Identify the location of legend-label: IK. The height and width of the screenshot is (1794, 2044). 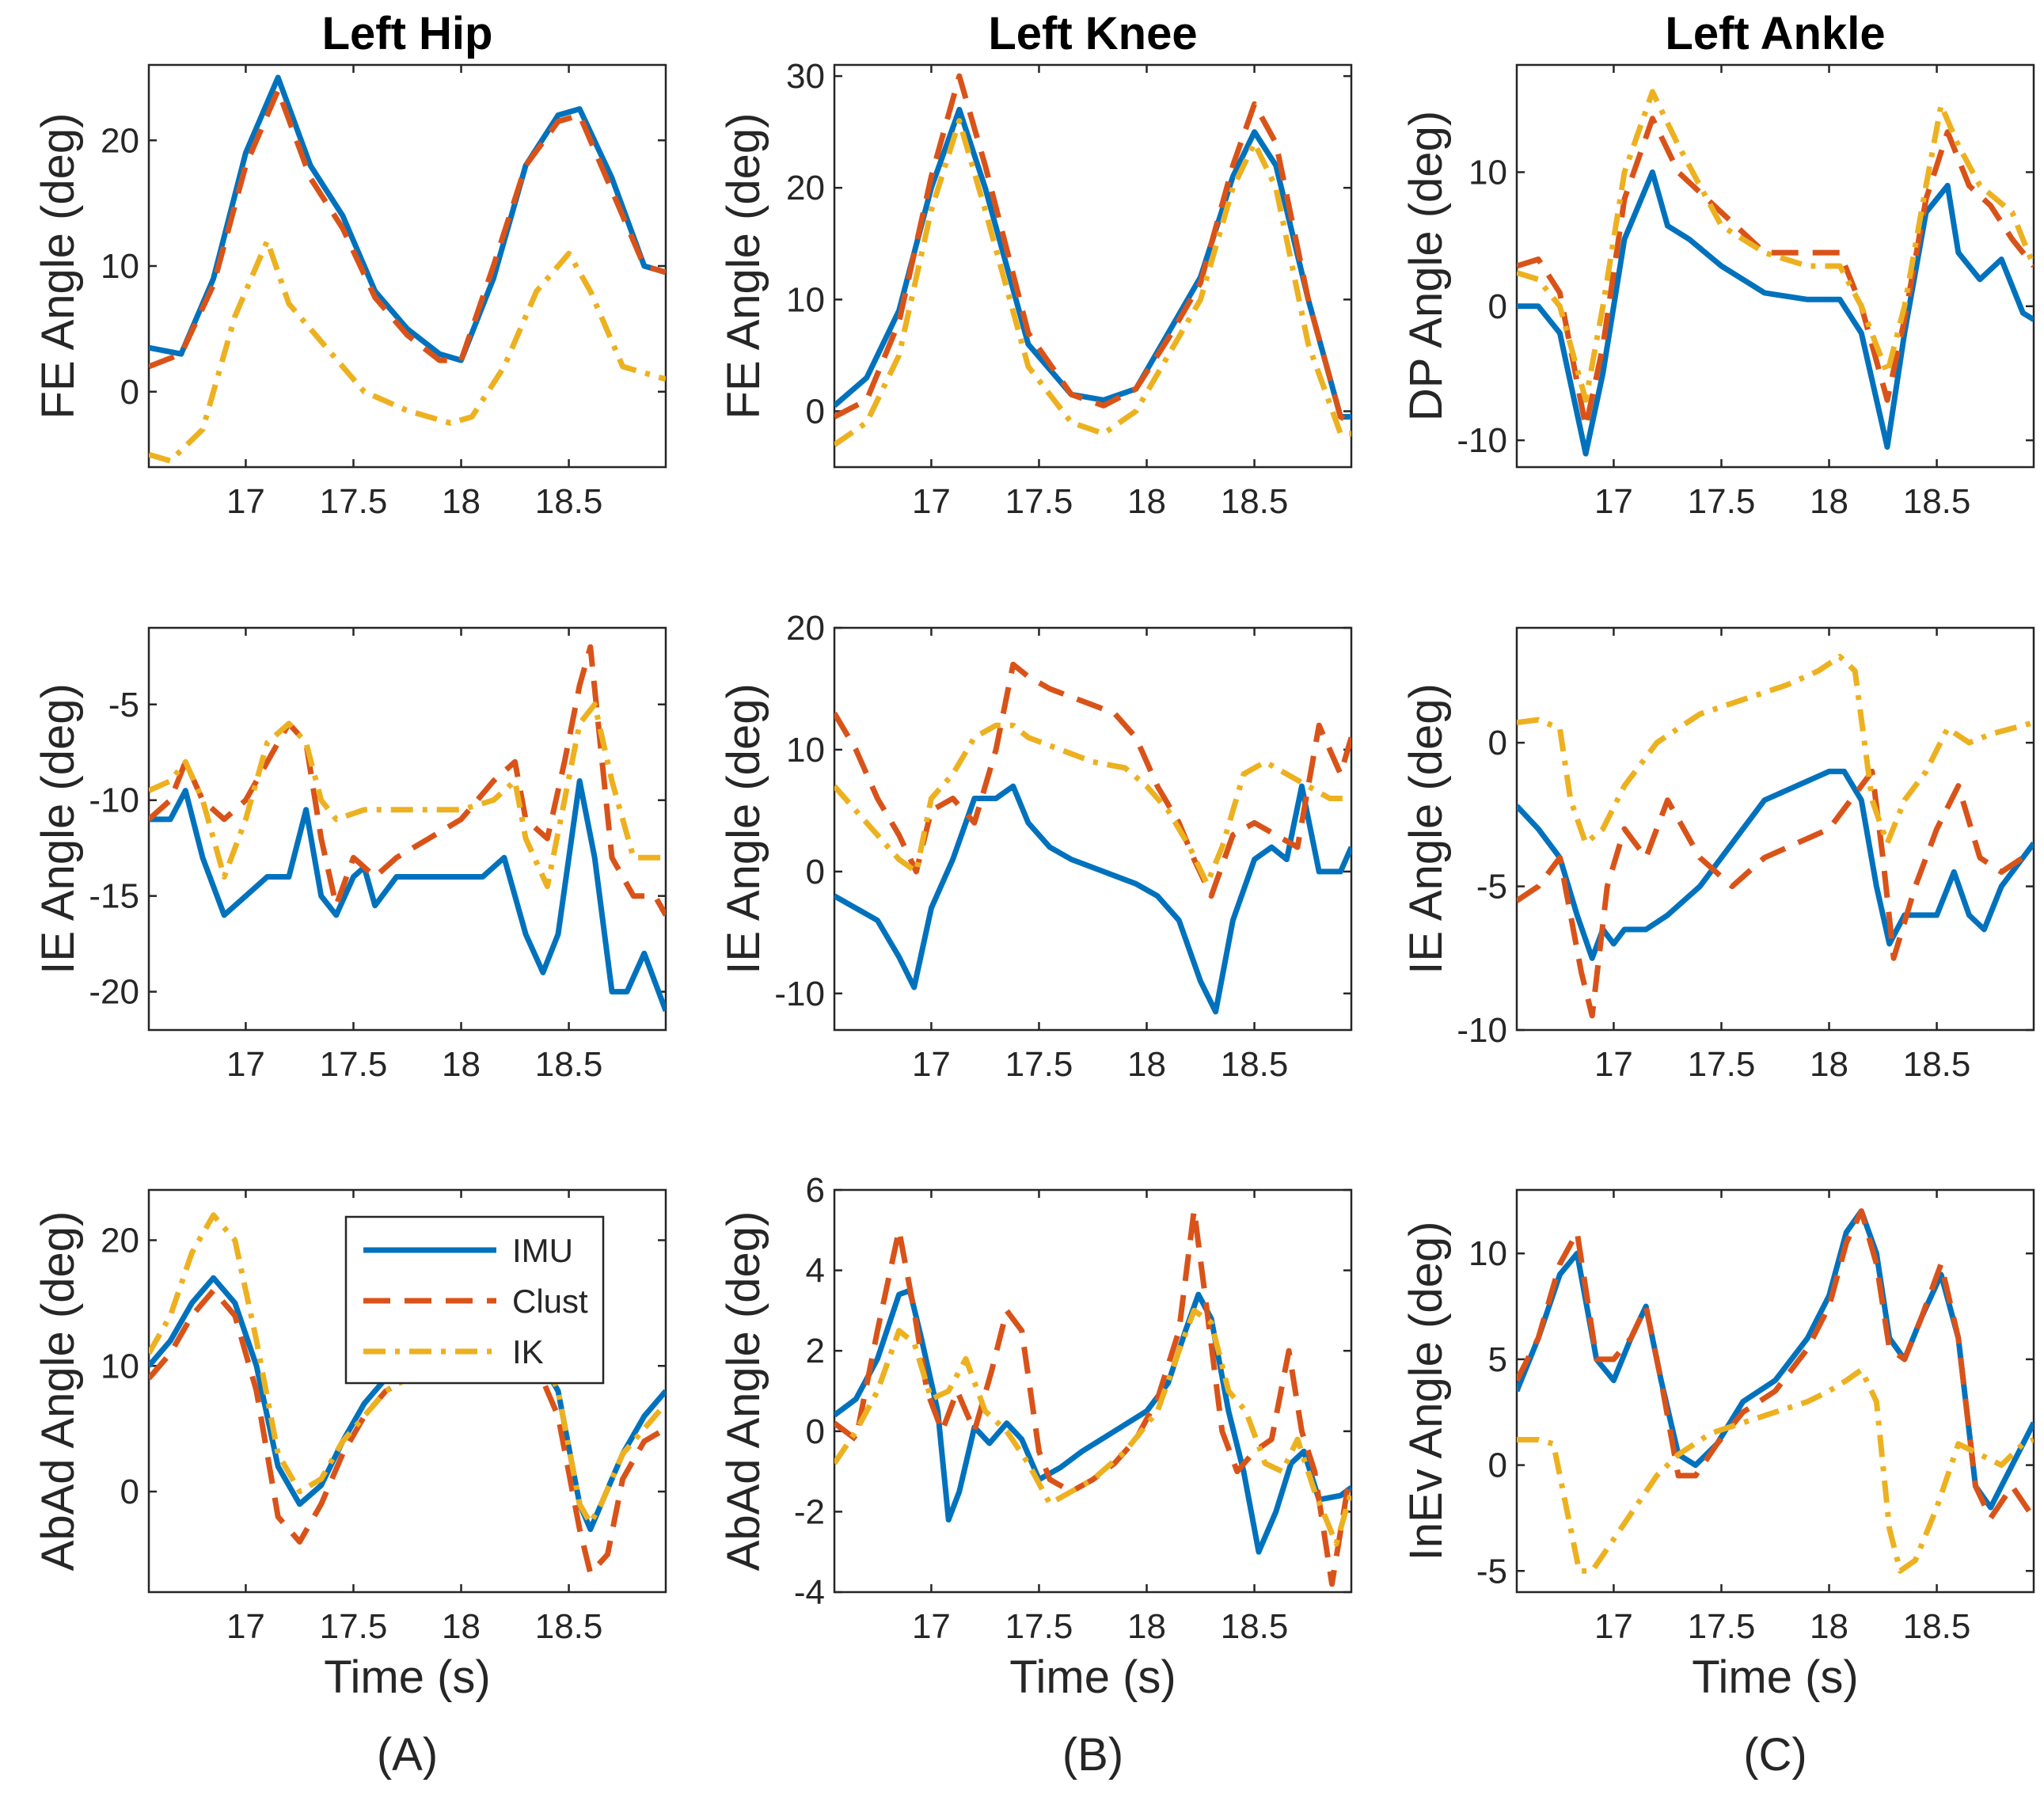
(528, 1351).